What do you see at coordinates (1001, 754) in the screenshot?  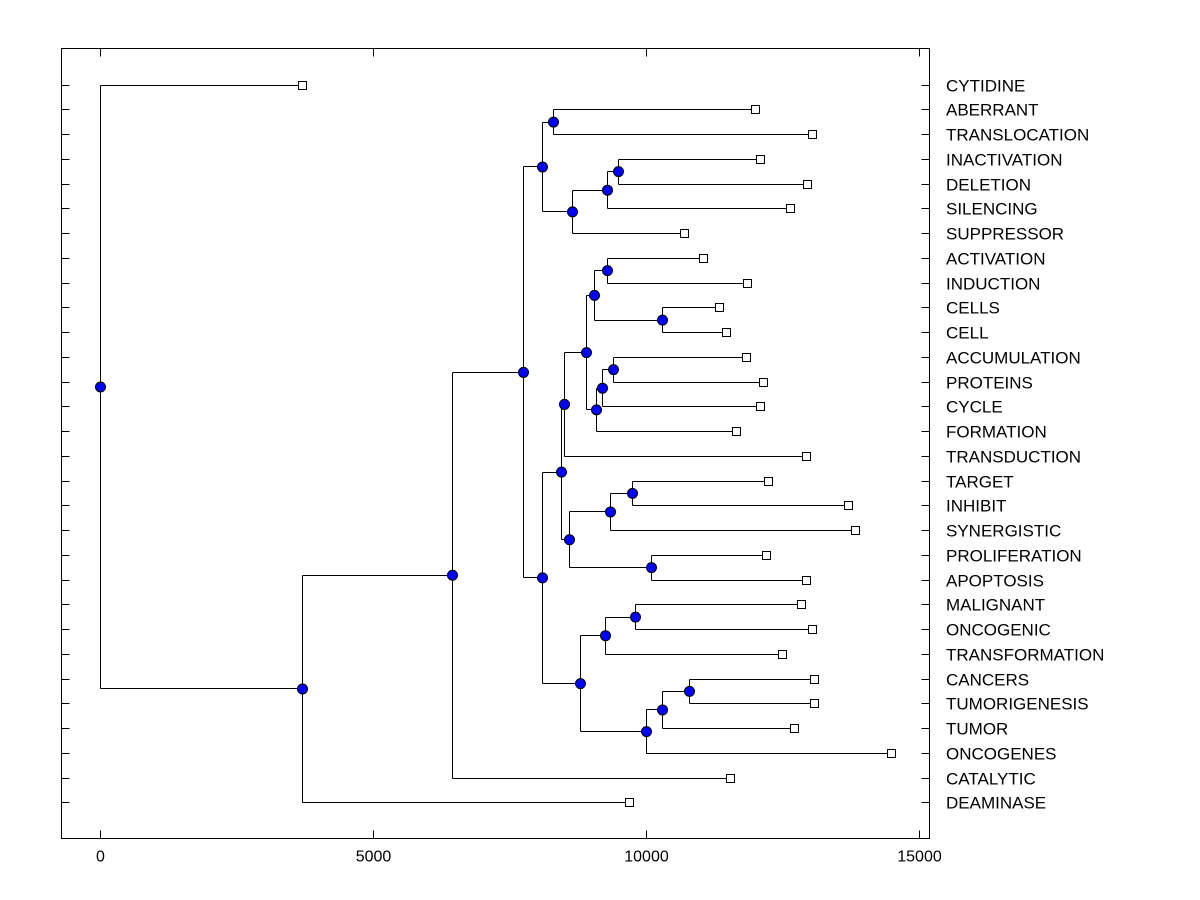 I see `leaf-label: ONCOGENES` at bounding box center [1001, 754].